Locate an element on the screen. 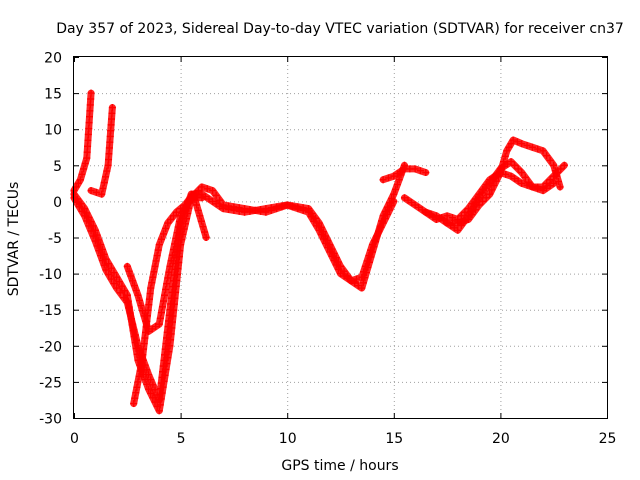 This screenshot has height=480, width=640. y-tick-label: 10 is located at coordinates (53, 131).